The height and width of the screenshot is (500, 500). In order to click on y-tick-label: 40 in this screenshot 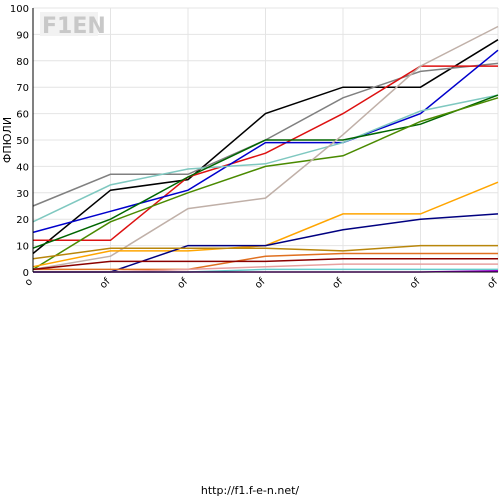, I will do `click(22, 167)`.